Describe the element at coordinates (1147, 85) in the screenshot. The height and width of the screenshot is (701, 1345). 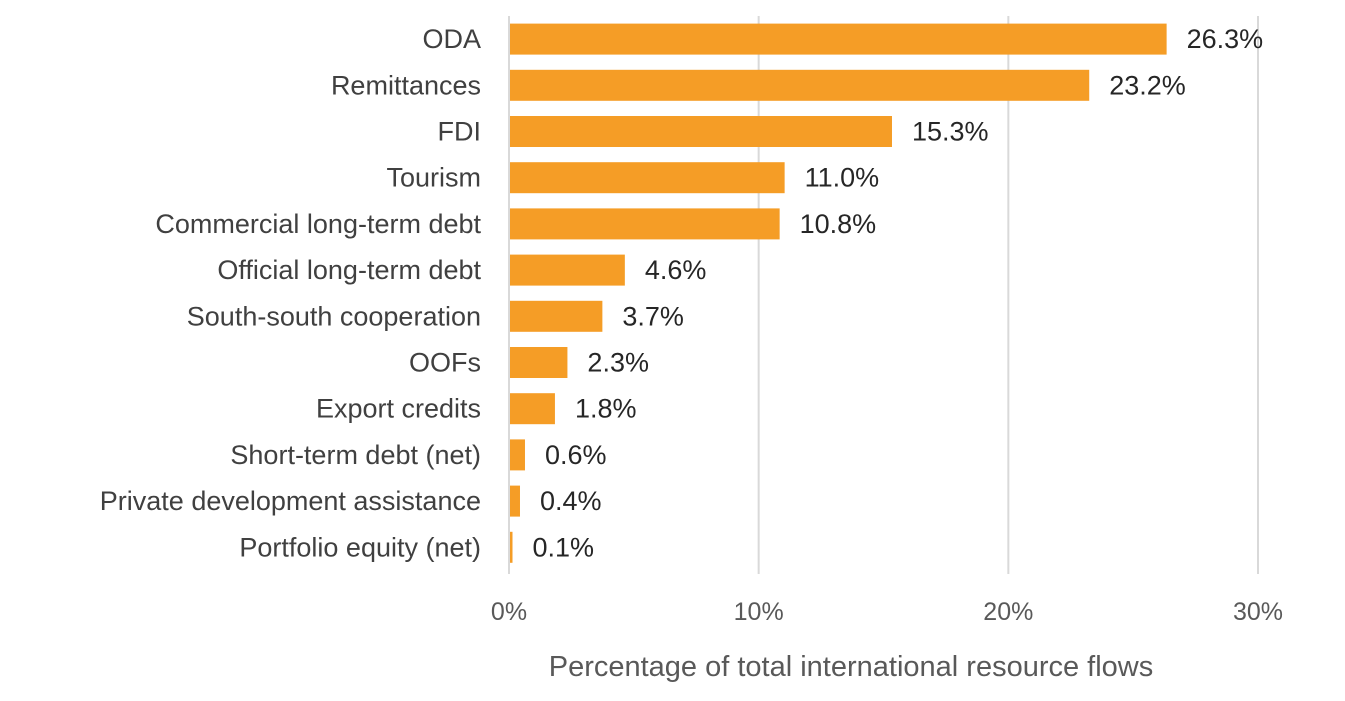
I see `data-label: 23.2%` at that location.